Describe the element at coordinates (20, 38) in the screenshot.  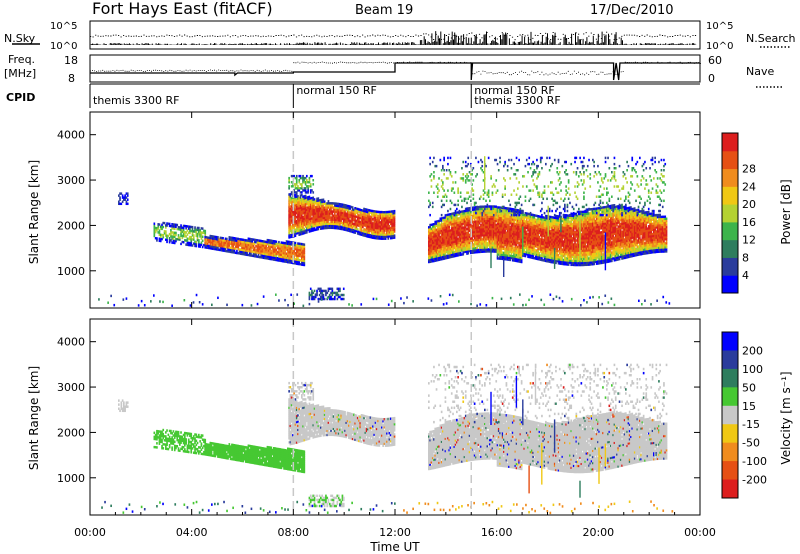
I see `nsky-label: N.Sky` at that location.